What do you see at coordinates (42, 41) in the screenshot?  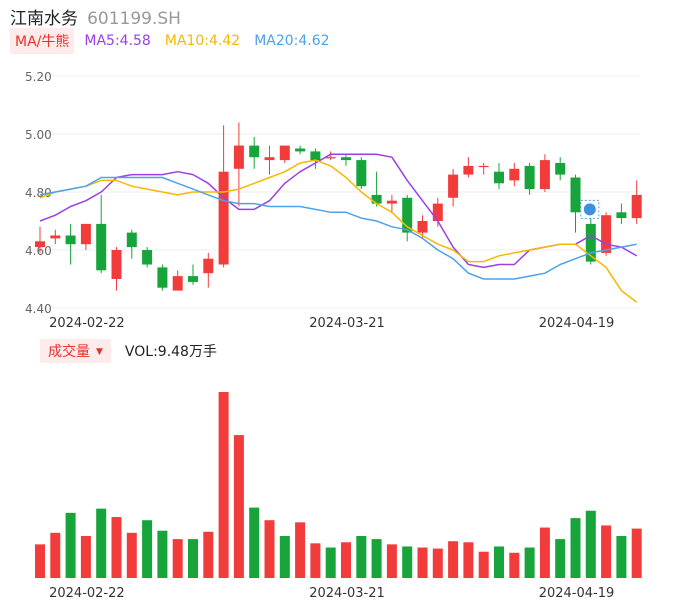 I see `ma-toggle-button: MA/牛熊` at bounding box center [42, 41].